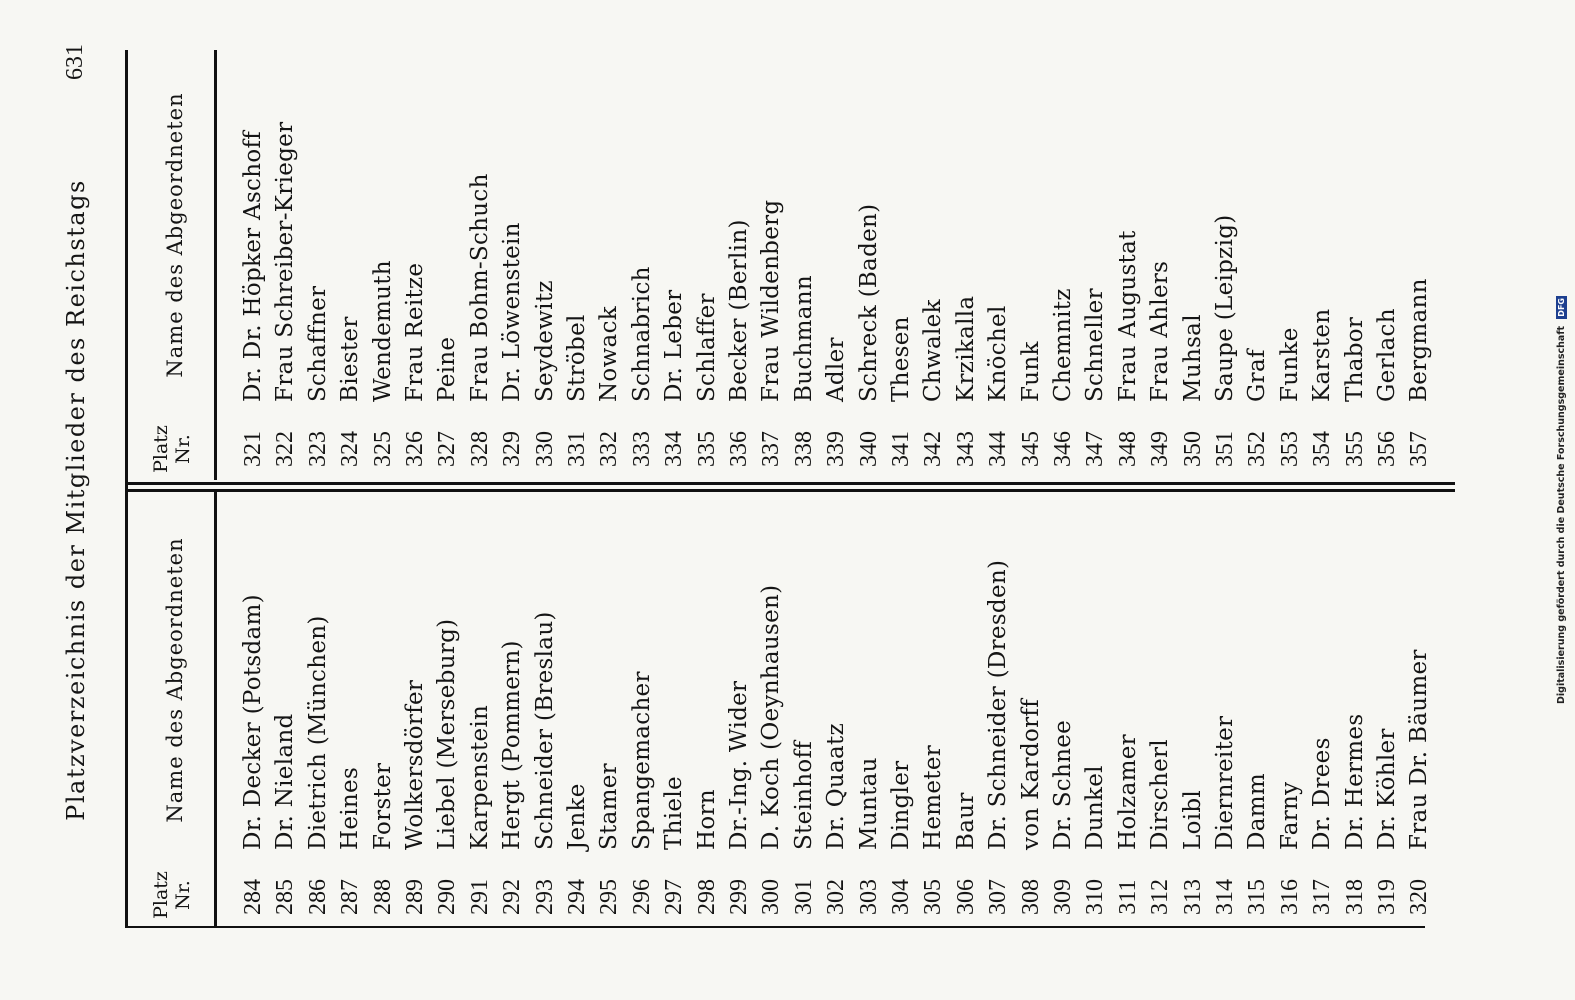  I want to click on member-name: Dr. Quaatz, so click(836, 786).